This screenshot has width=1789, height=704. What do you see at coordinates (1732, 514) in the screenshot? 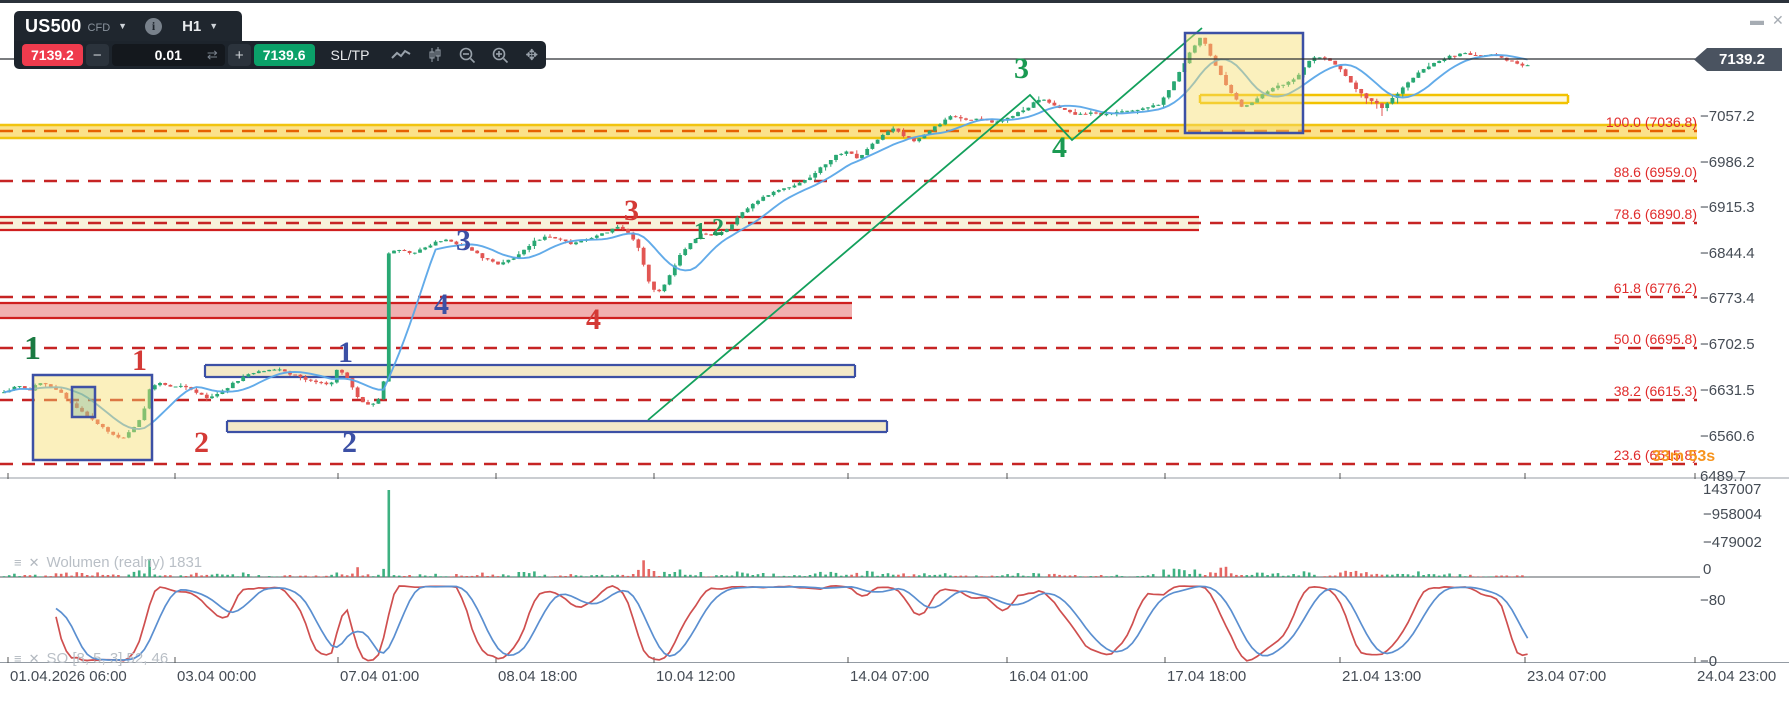
I see `volume-axis-tick: −958004` at bounding box center [1732, 514].